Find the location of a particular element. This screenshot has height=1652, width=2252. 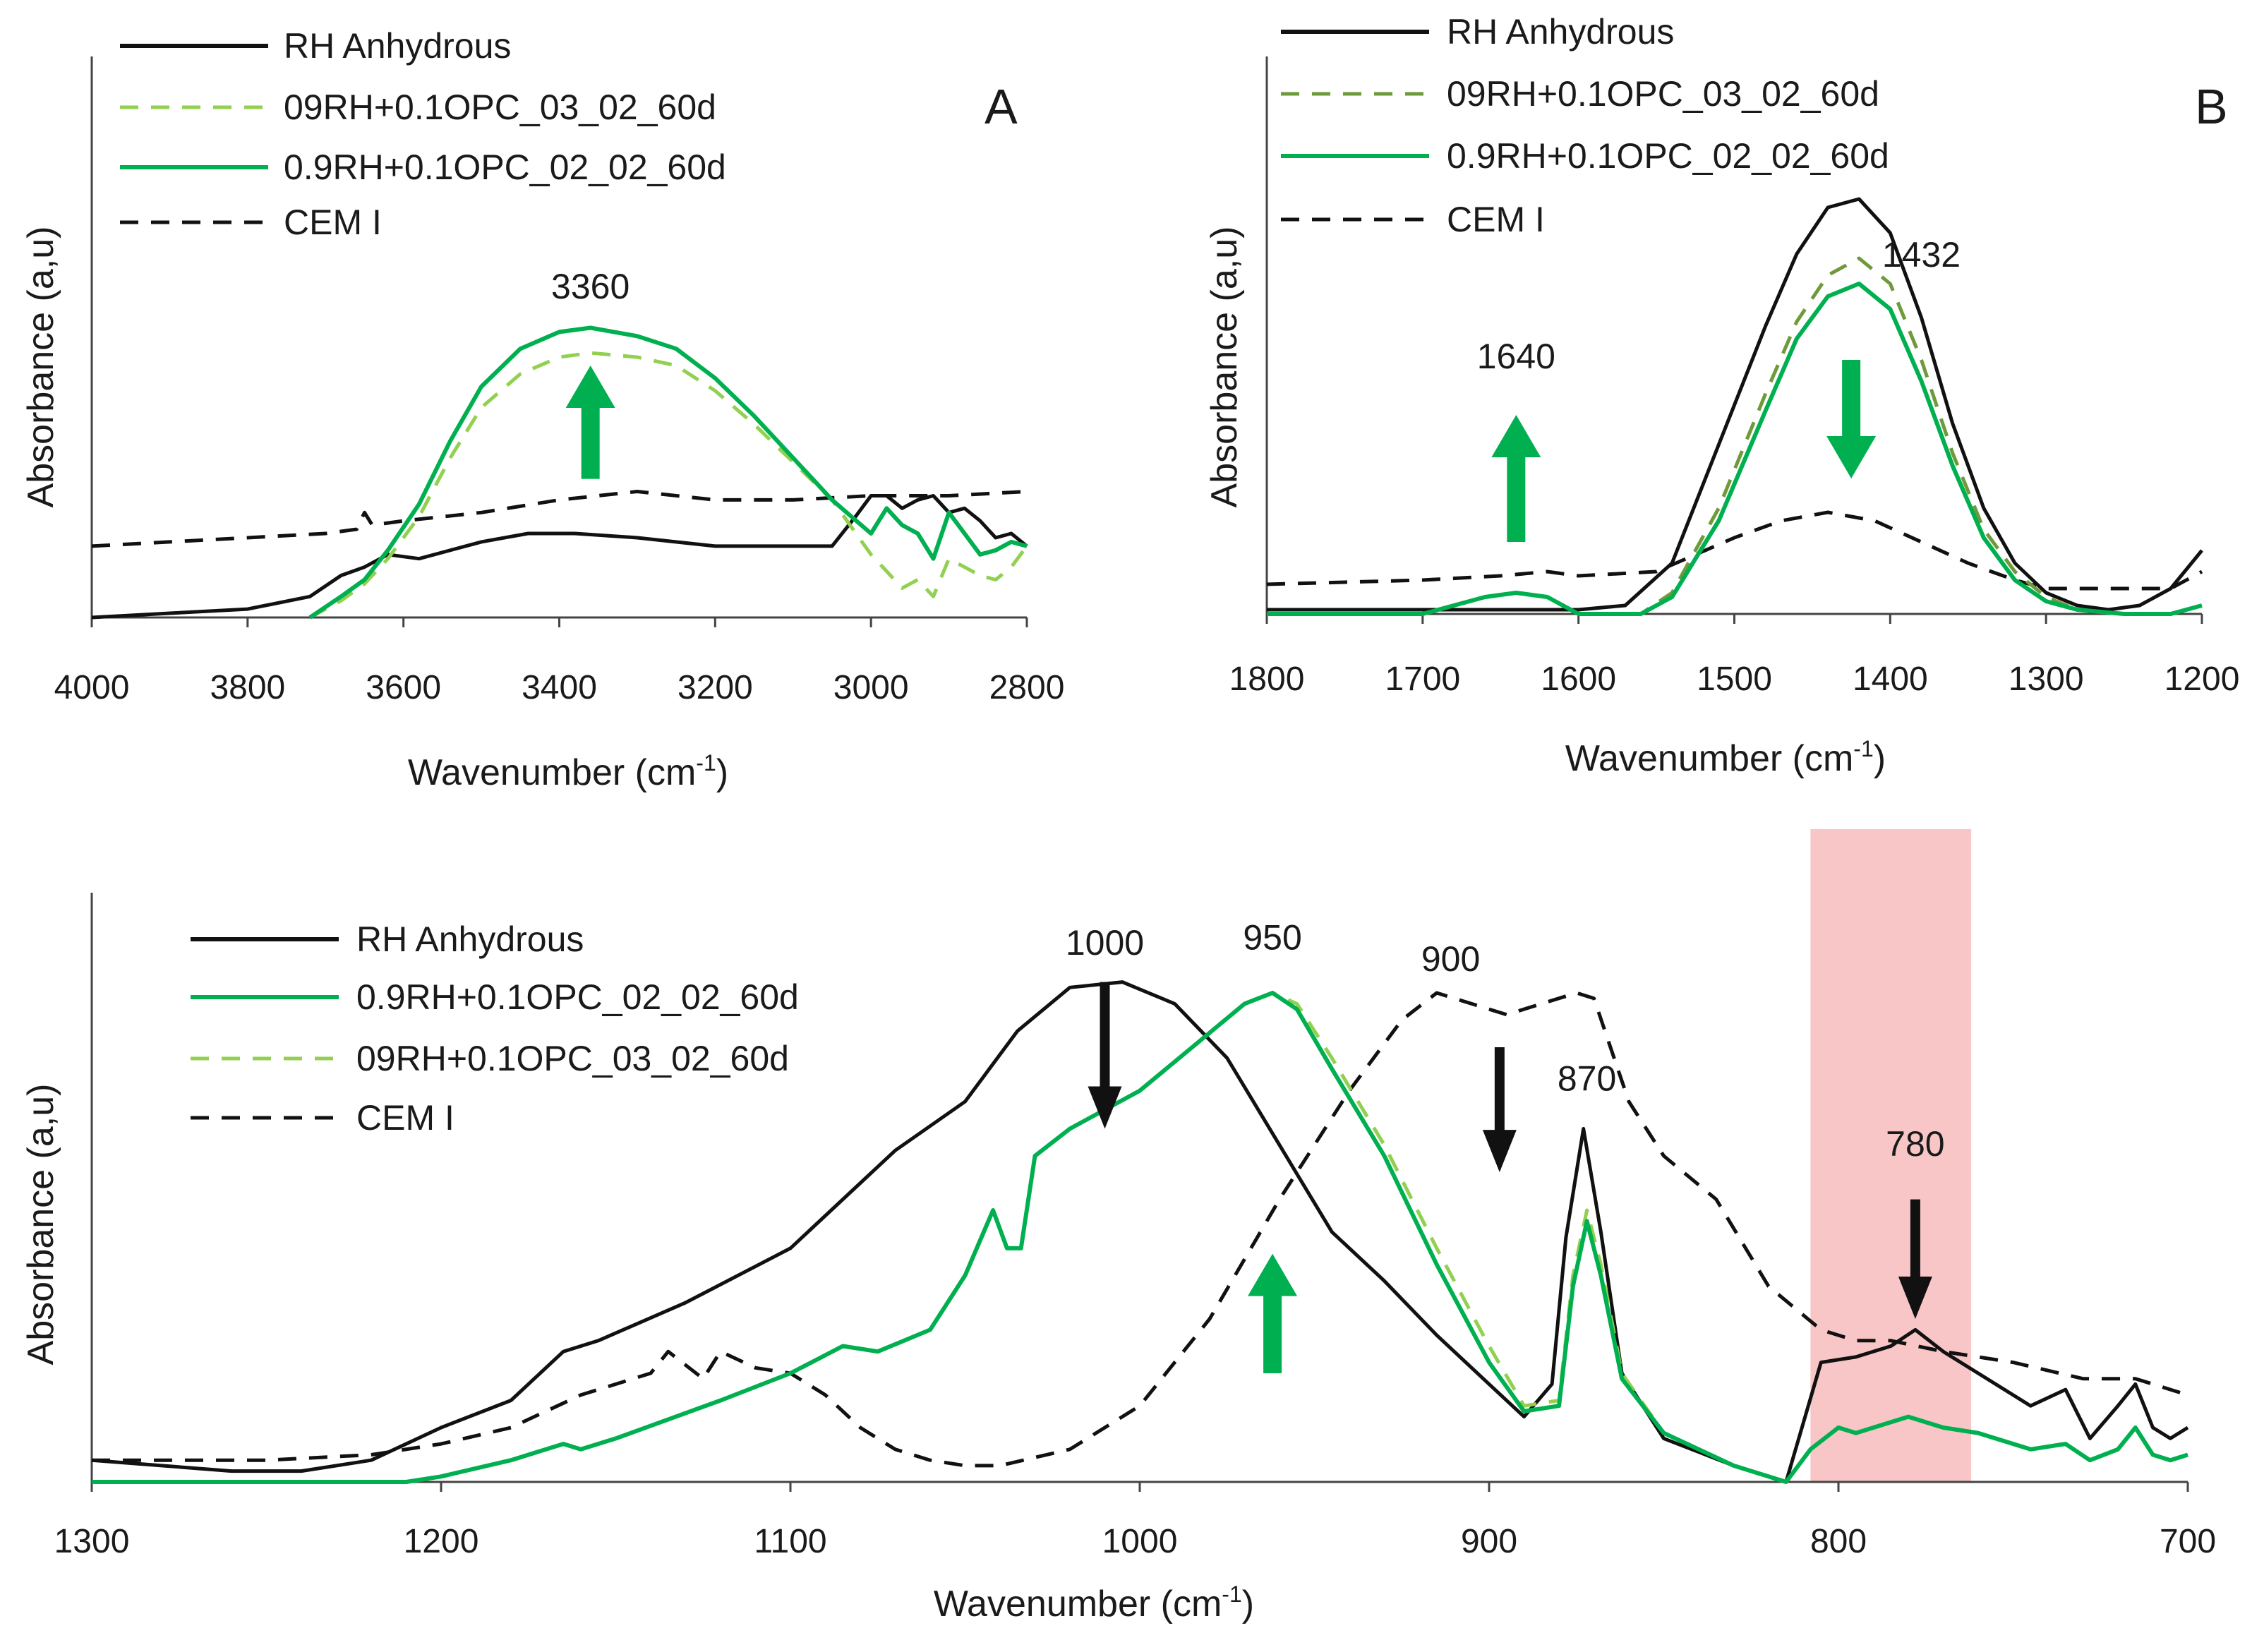

panel-b-legend-label-1: RH Anhydrous is located at coordinates (1560, 32).